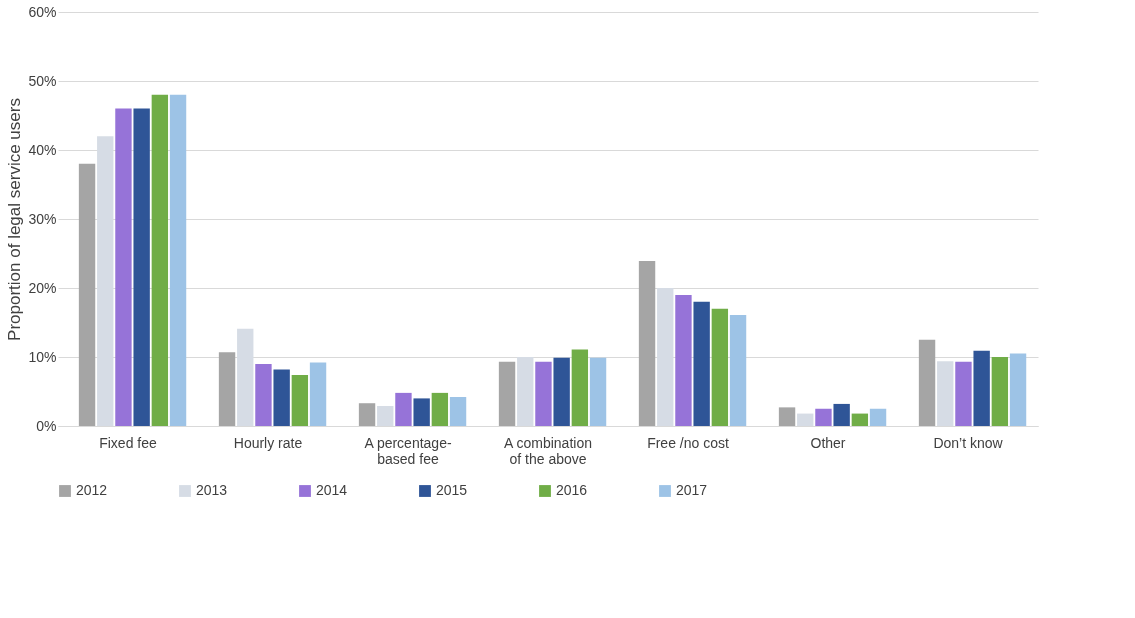 The width and height of the screenshot is (1135, 618). I want to click on x-tick-label: A percentage-based fee, so click(408, 450).